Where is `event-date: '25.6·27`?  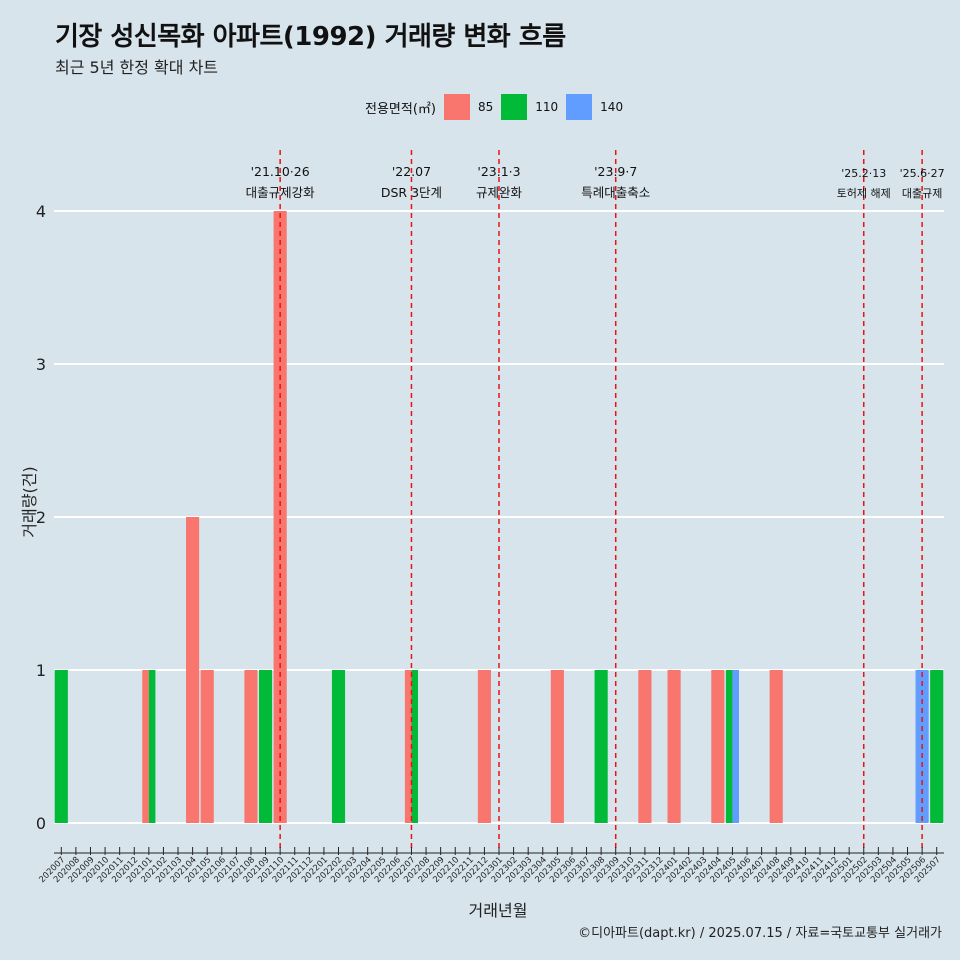 event-date: '25.6·27 is located at coordinates (922, 173).